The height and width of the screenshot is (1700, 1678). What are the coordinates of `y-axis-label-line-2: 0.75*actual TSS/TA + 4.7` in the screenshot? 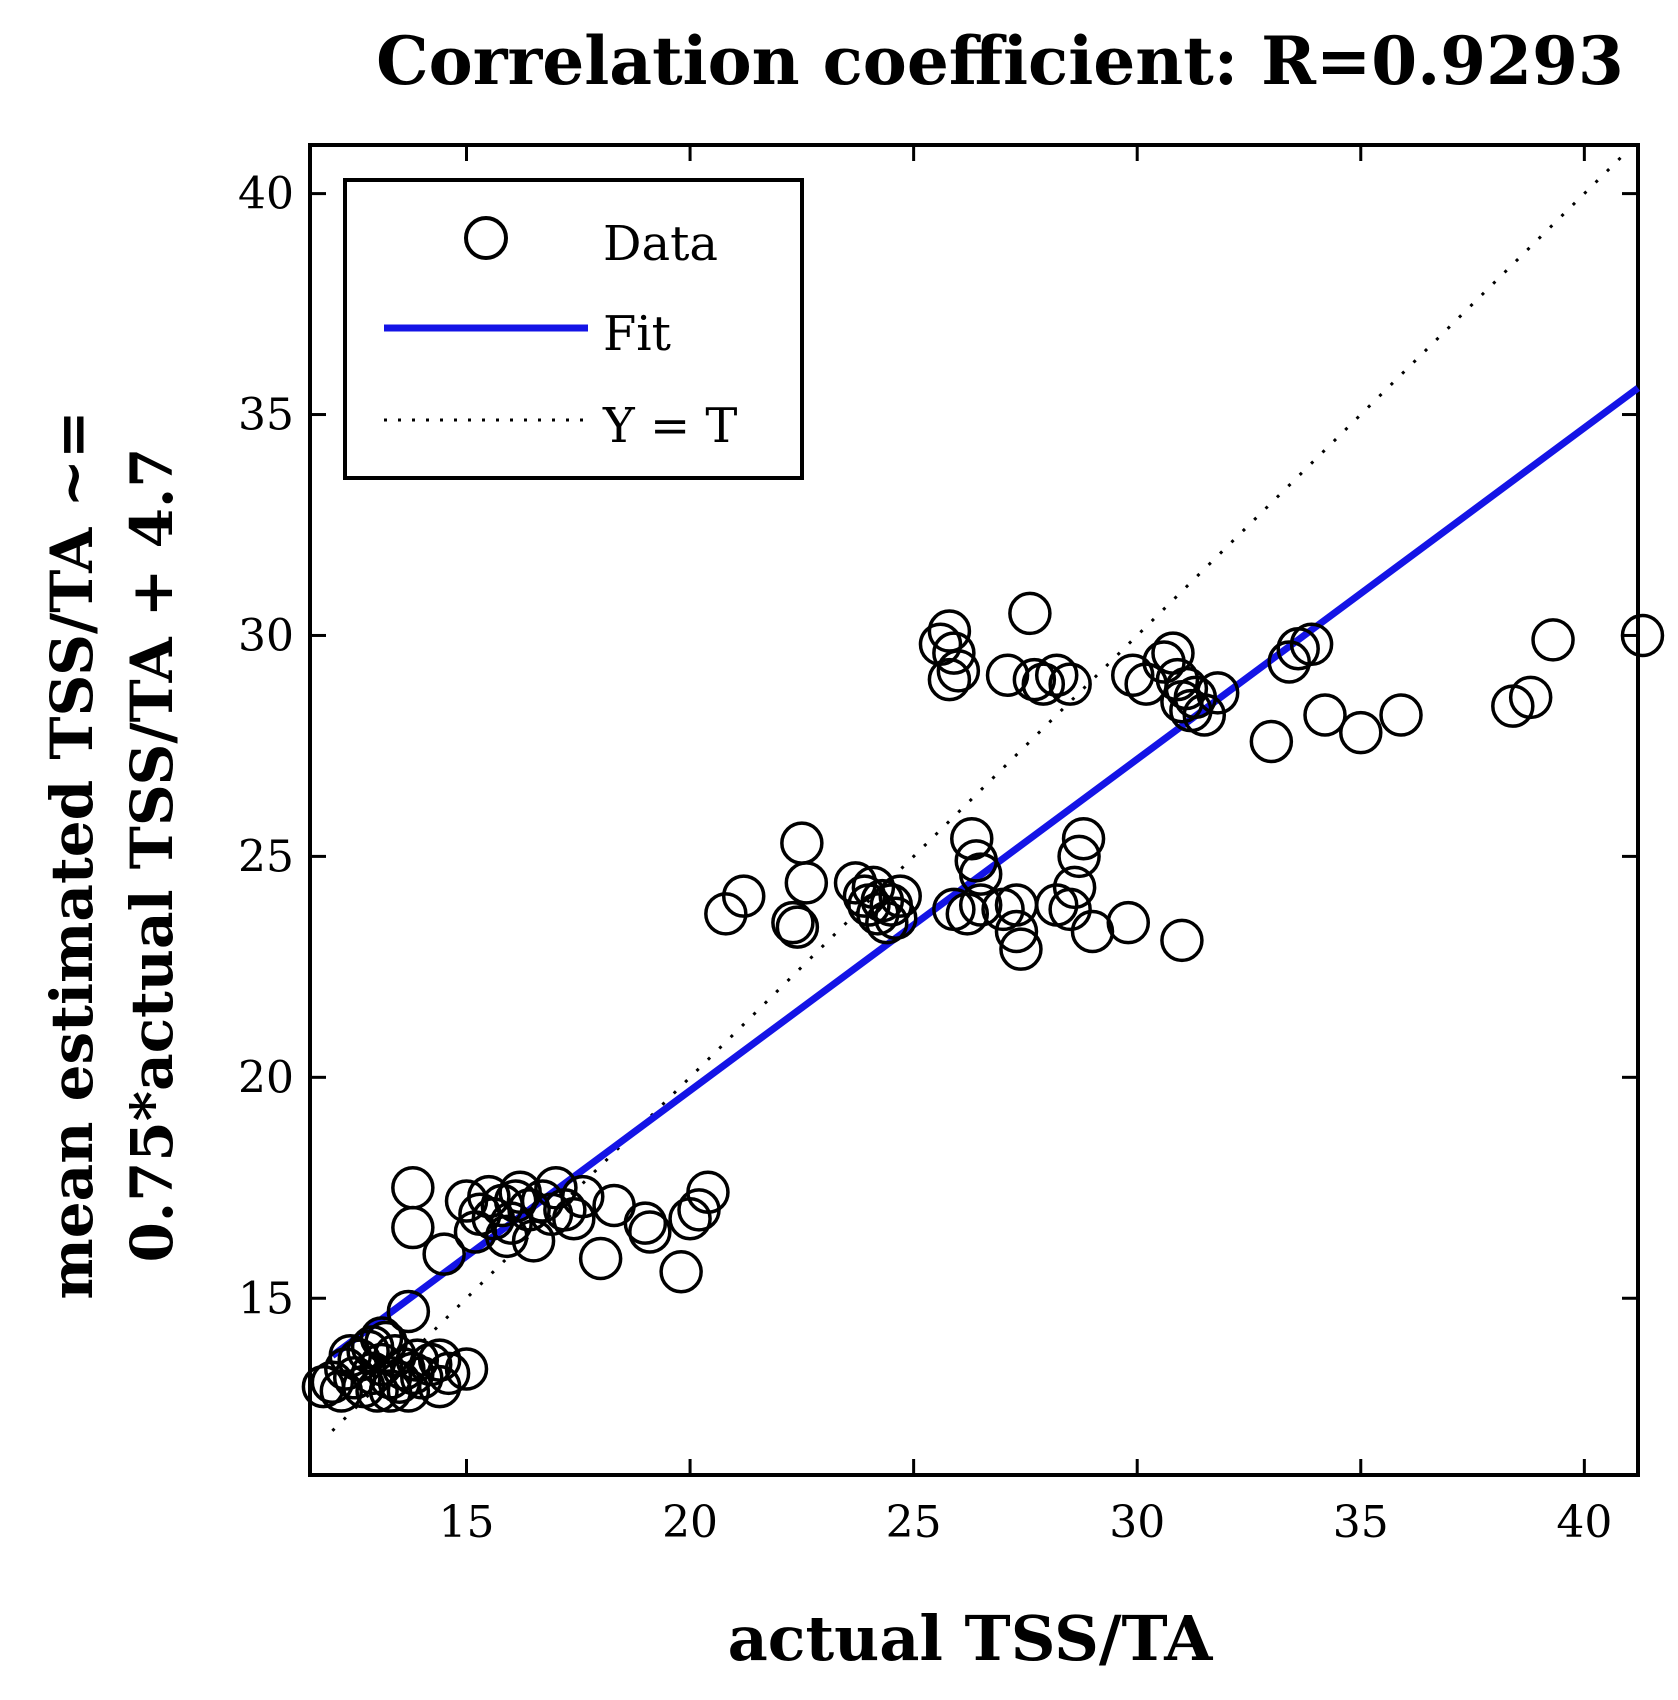 It's located at (152, 855).